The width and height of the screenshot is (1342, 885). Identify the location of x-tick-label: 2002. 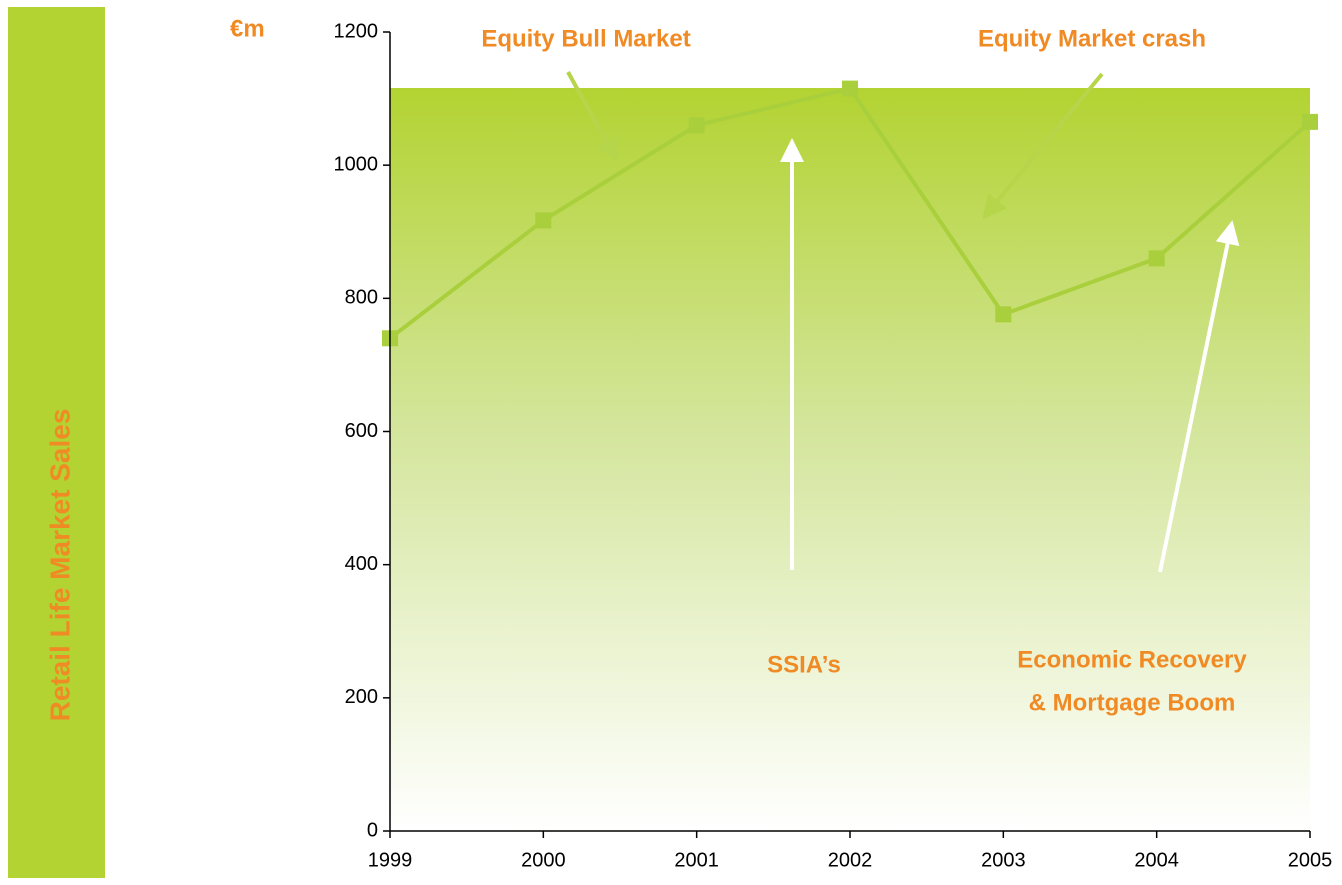
(850, 860).